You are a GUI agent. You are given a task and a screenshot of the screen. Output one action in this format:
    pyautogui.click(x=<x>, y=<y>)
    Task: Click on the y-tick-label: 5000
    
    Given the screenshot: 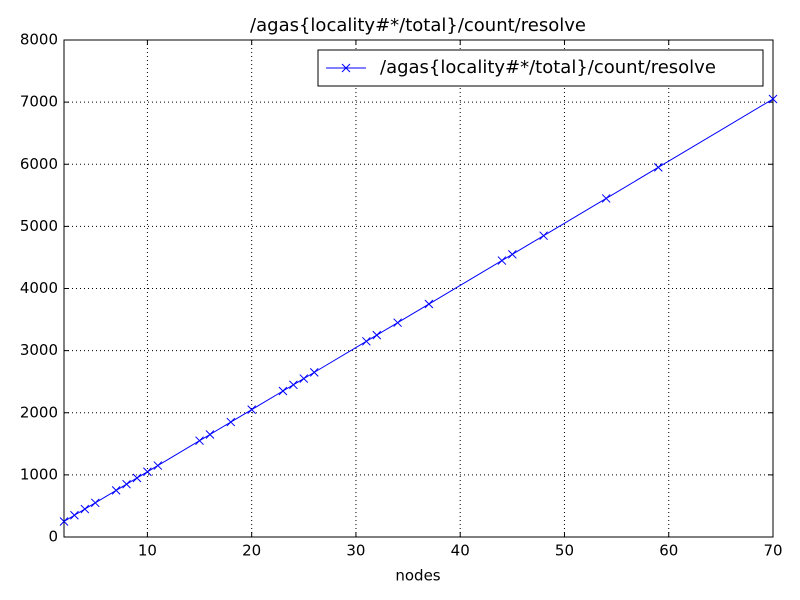 What is the action you would take?
    pyautogui.click(x=39, y=226)
    